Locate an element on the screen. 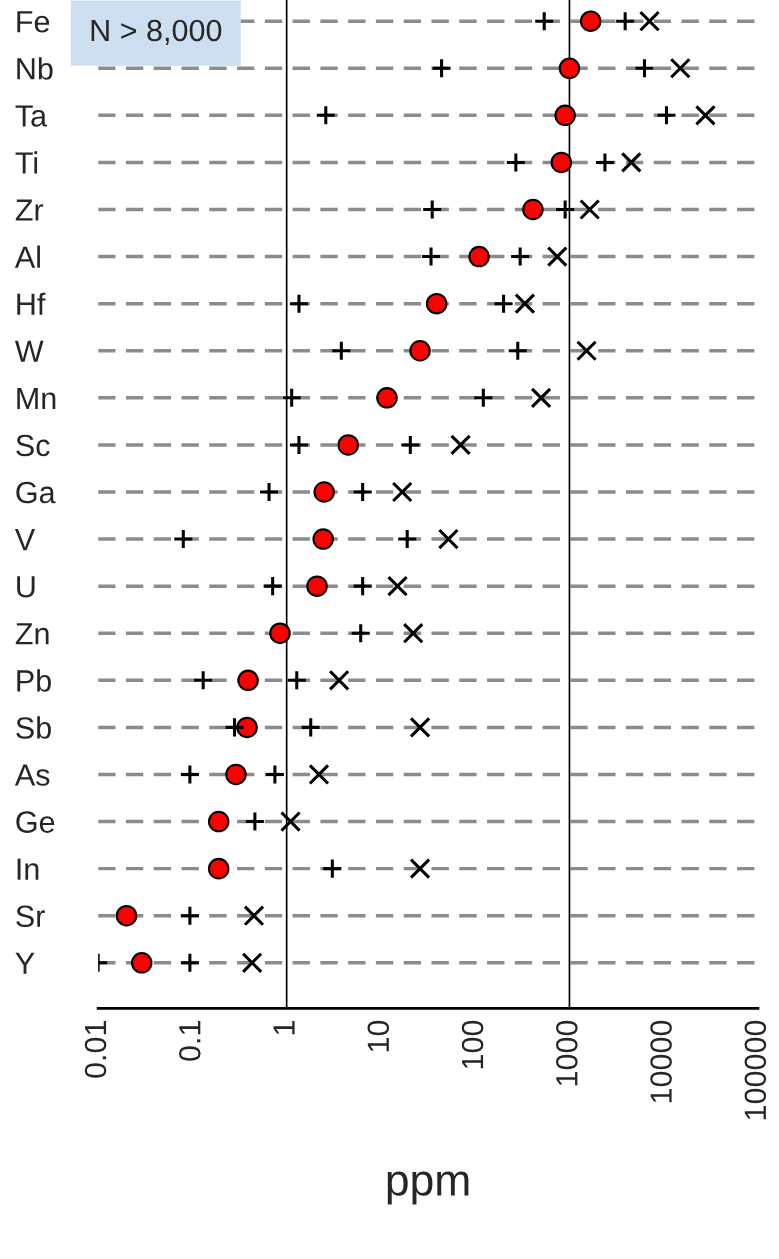 The image size is (779, 1259). y-tick-label: In is located at coordinates (28, 869).